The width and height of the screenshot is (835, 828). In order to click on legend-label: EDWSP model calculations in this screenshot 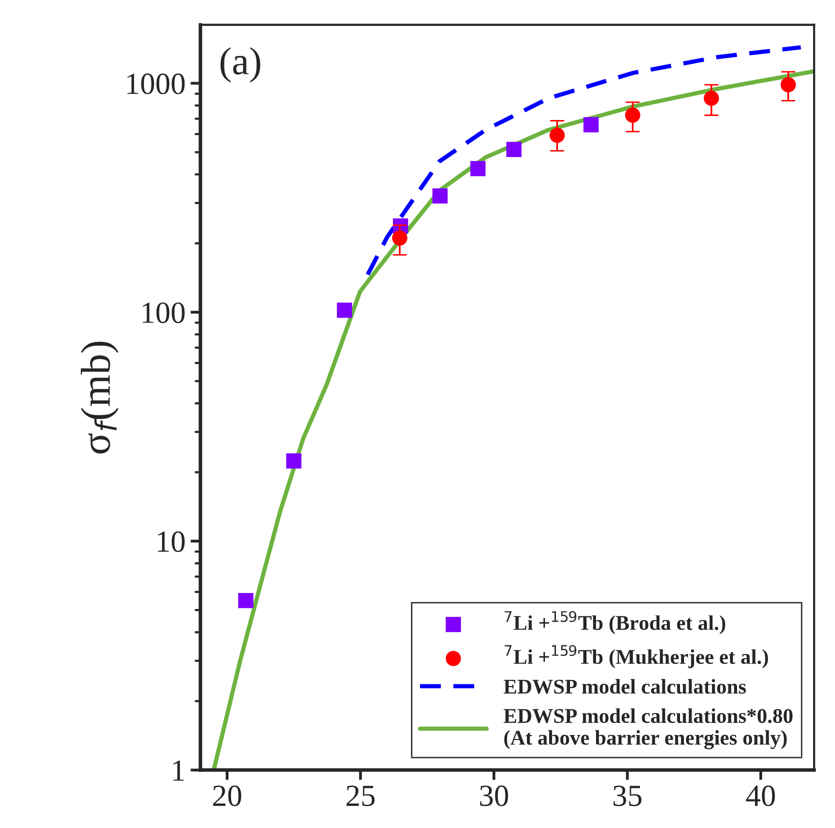, I will do `click(625, 686)`.